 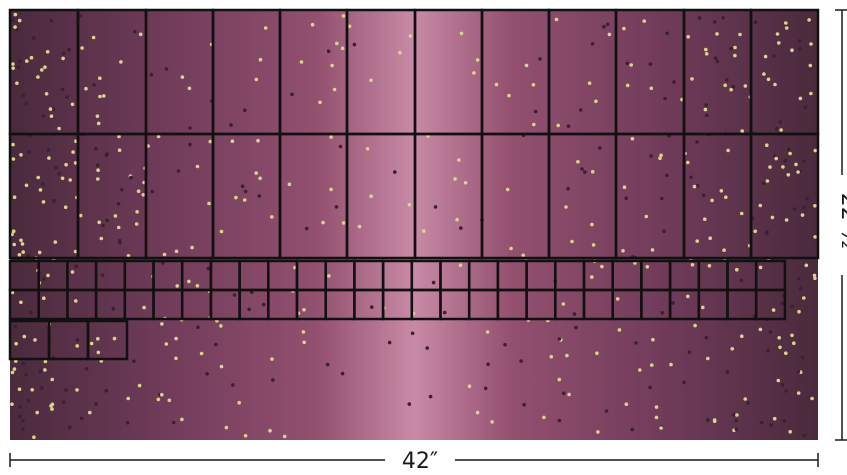 I want to click on large-rectangle-cut, so click(x=784, y=196).